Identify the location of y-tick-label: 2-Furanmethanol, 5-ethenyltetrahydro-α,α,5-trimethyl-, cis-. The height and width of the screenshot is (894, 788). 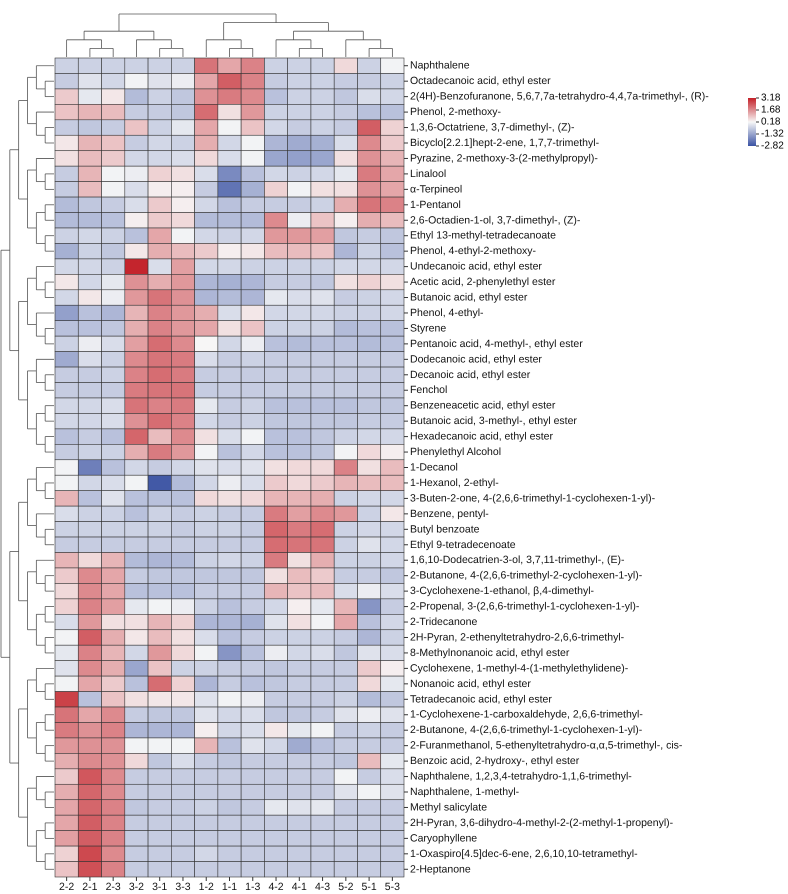
(546, 746).